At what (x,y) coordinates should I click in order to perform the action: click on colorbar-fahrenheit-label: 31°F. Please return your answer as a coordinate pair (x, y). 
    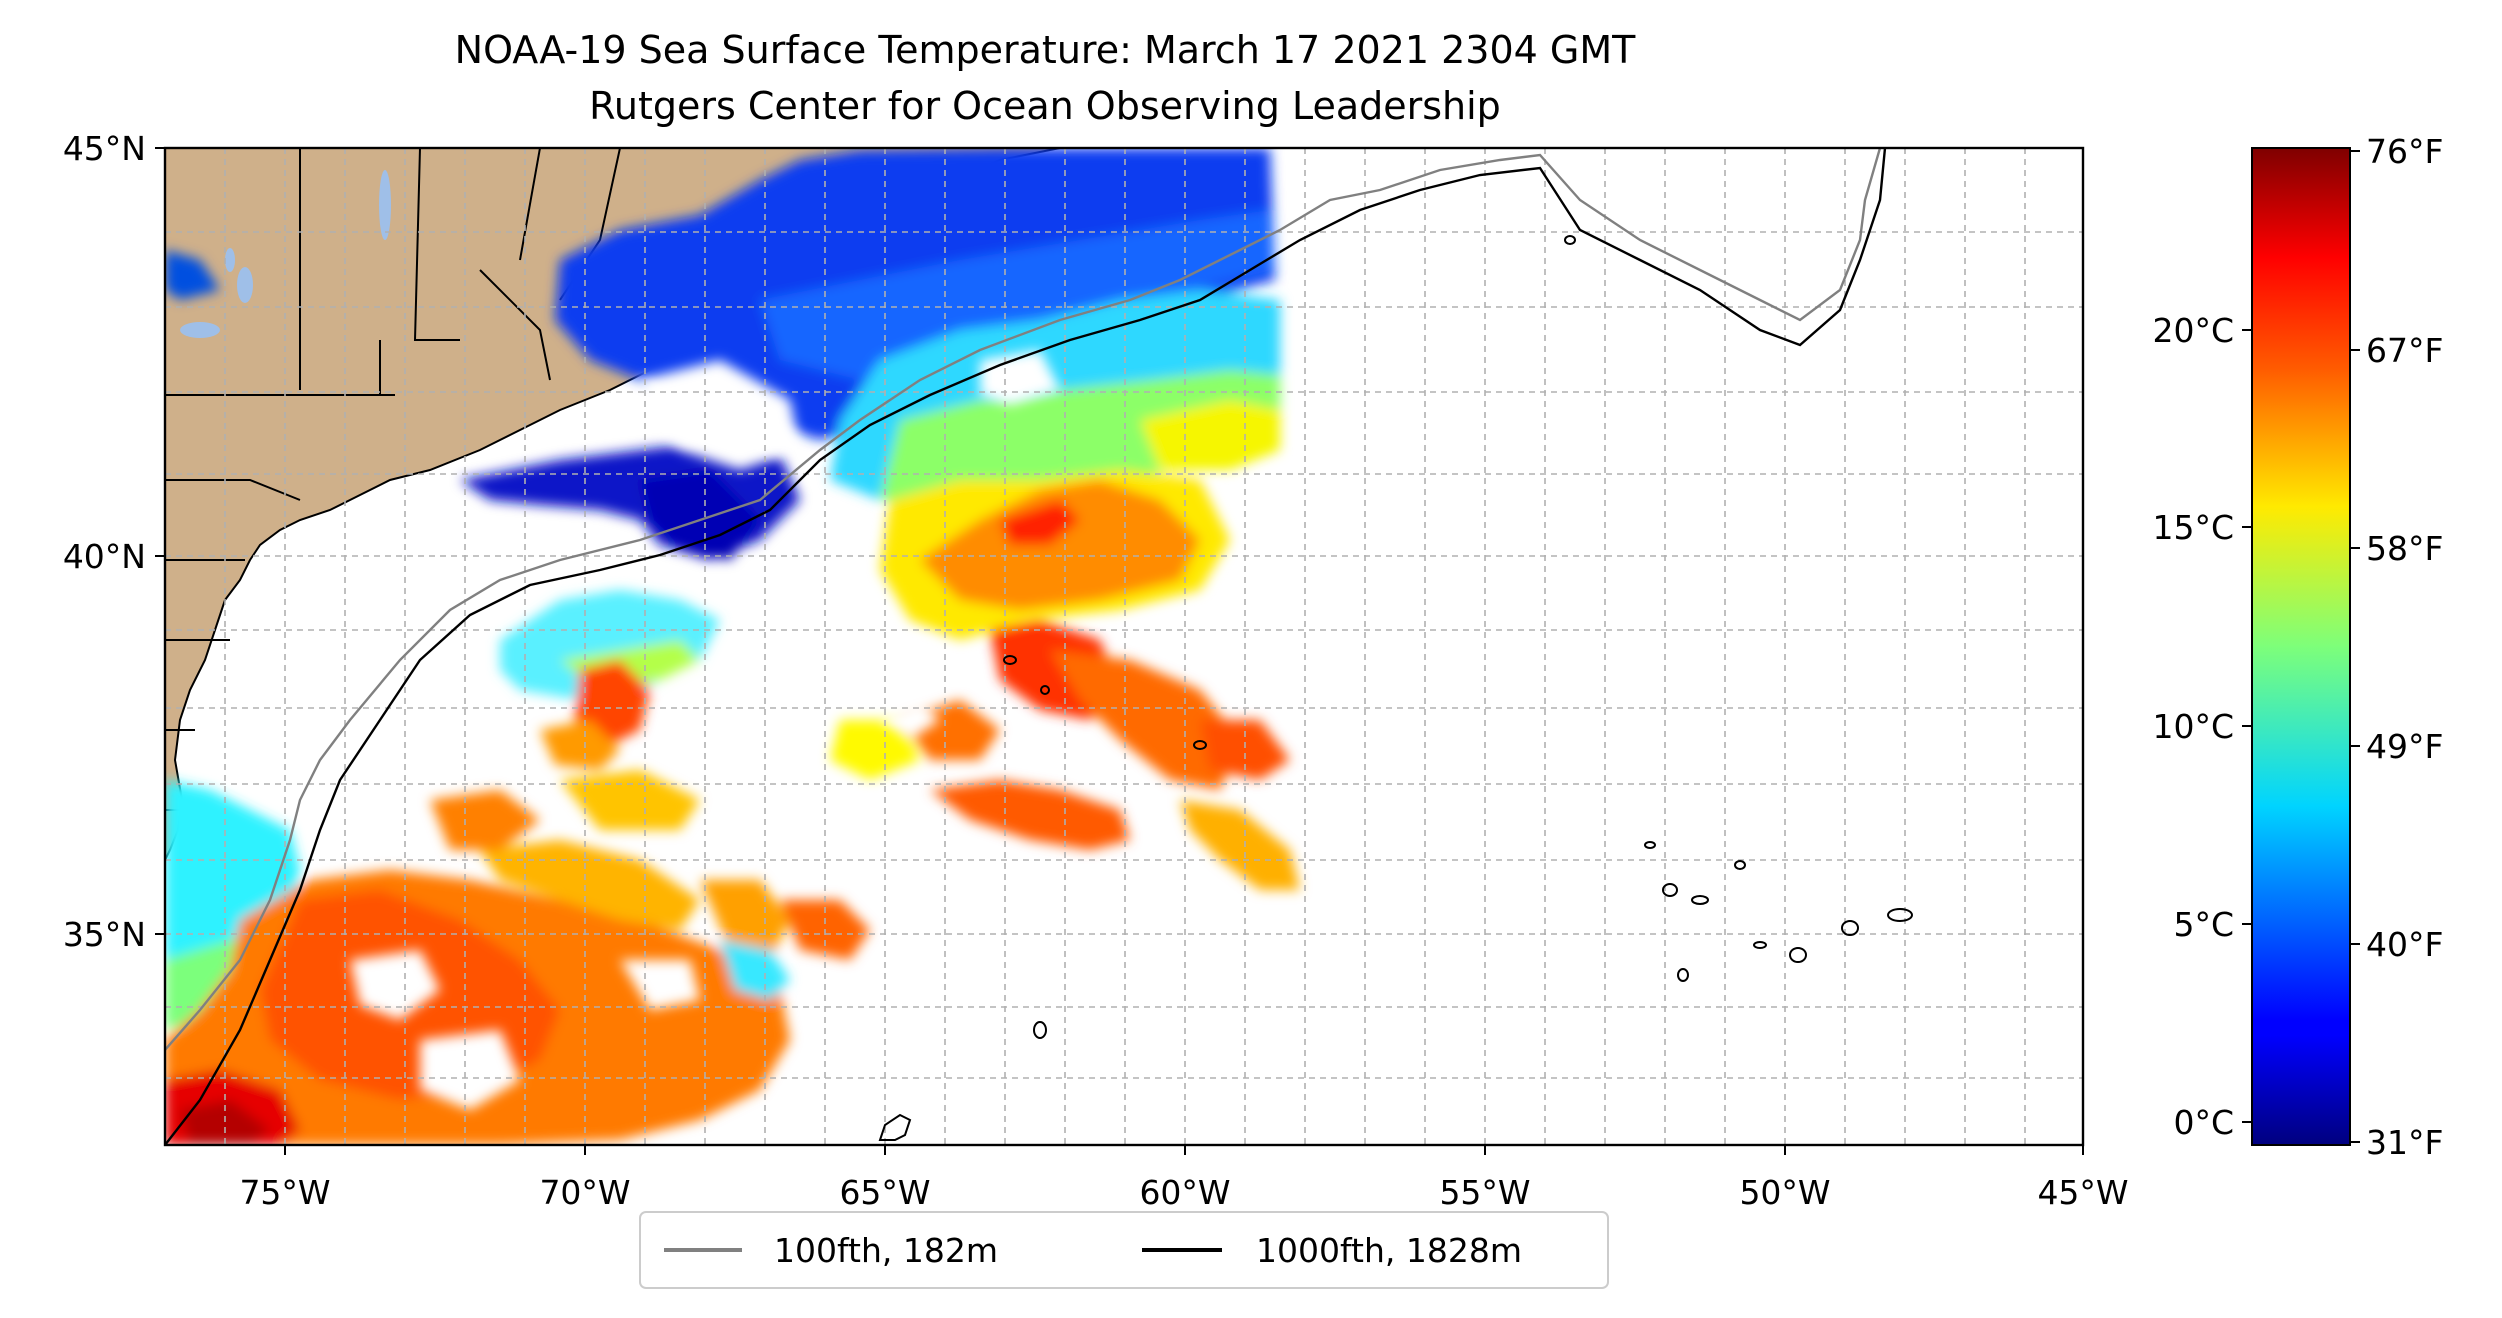
    Looking at the image, I should click on (2404, 1142).